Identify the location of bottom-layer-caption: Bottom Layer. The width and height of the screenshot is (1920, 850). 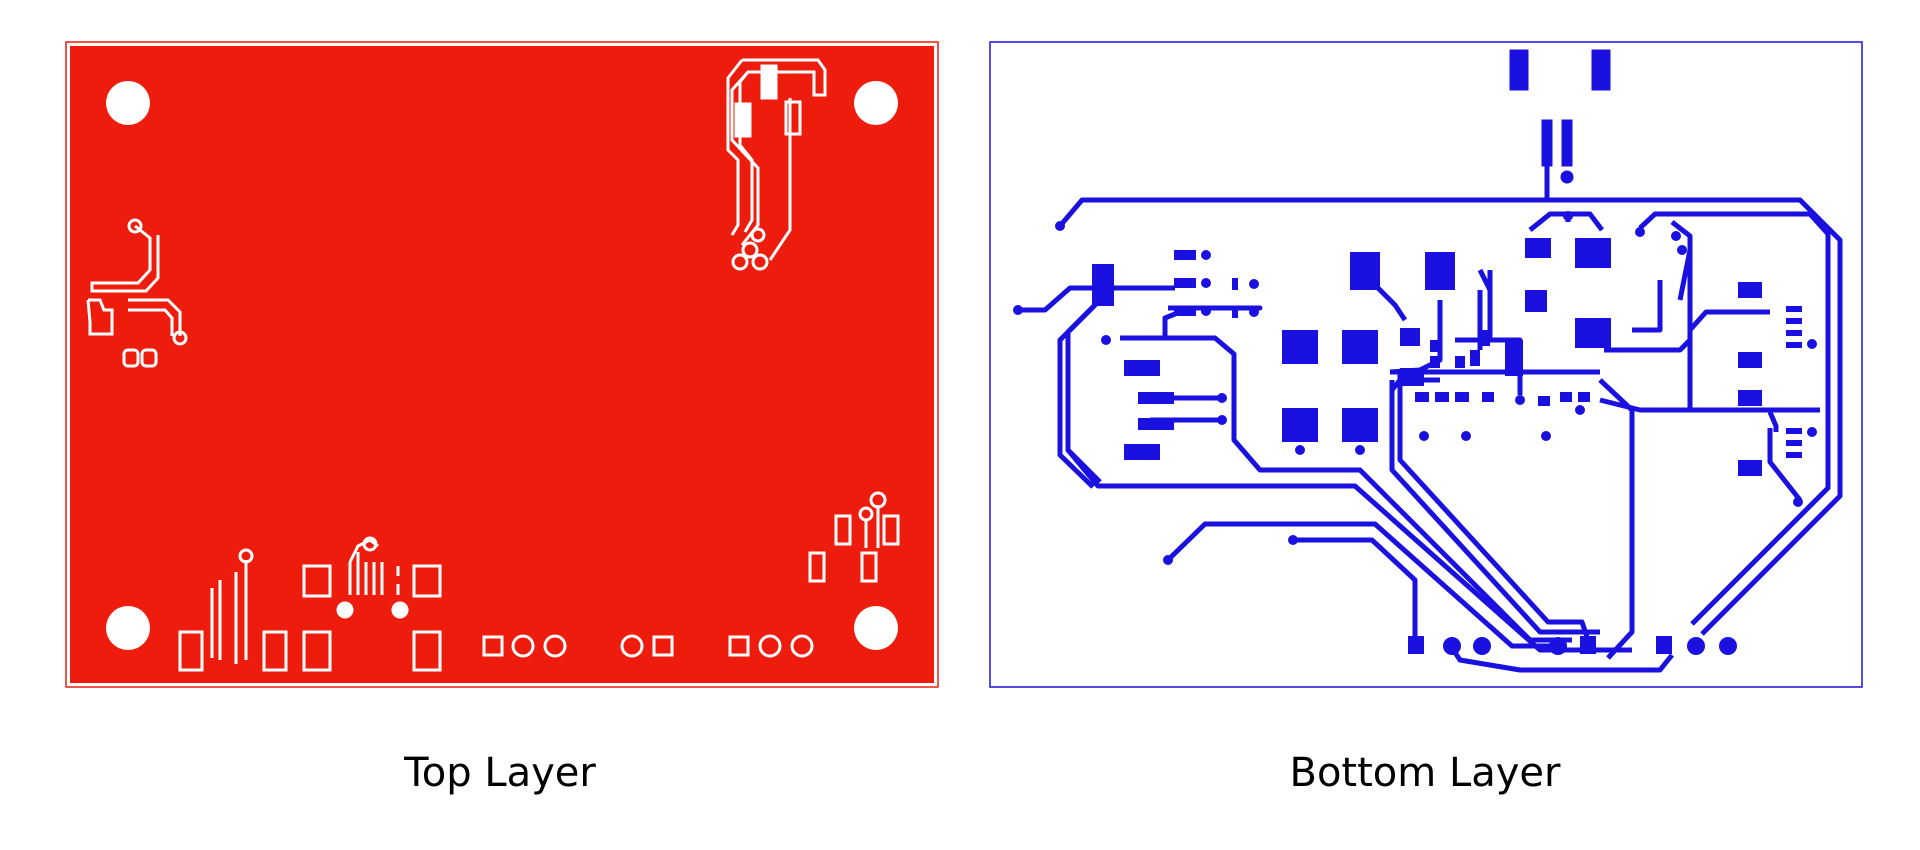
(1425, 773).